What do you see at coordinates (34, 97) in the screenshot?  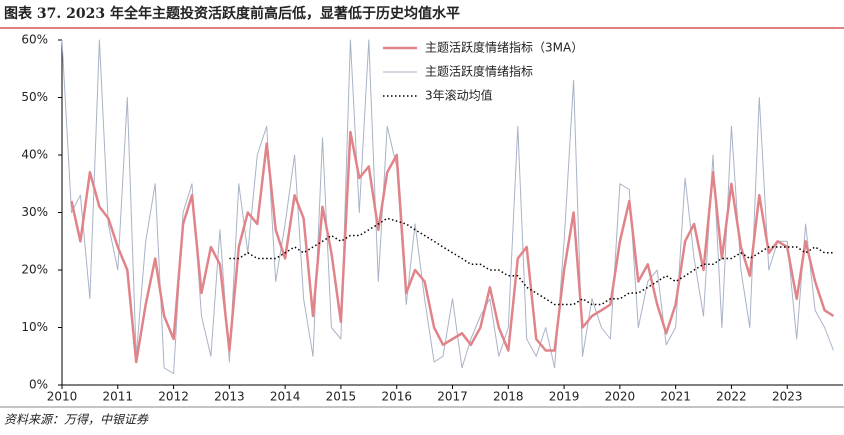 I see `y-tick-label: 50%` at bounding box center [34, 97].